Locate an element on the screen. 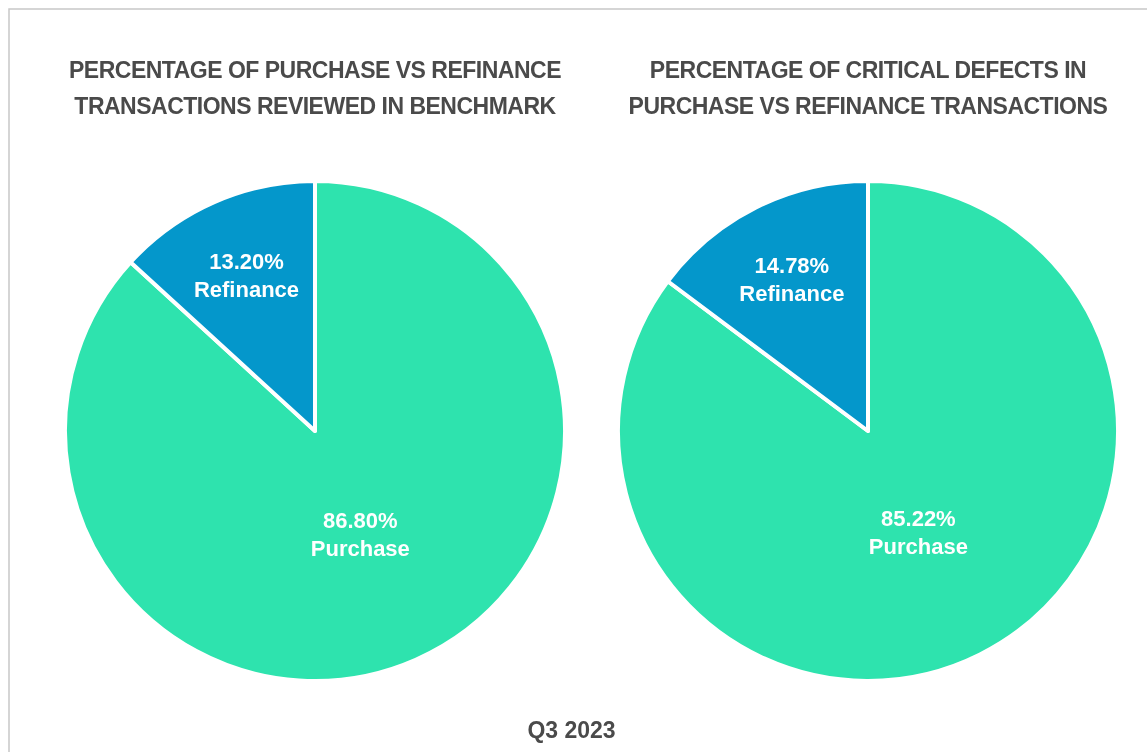  chart-title: PERCENTAGE OF CRITICAL DEFECTS IN PURCHASE VS REFINANCE TRANSACTIONS is located at coordinates (868, 88).